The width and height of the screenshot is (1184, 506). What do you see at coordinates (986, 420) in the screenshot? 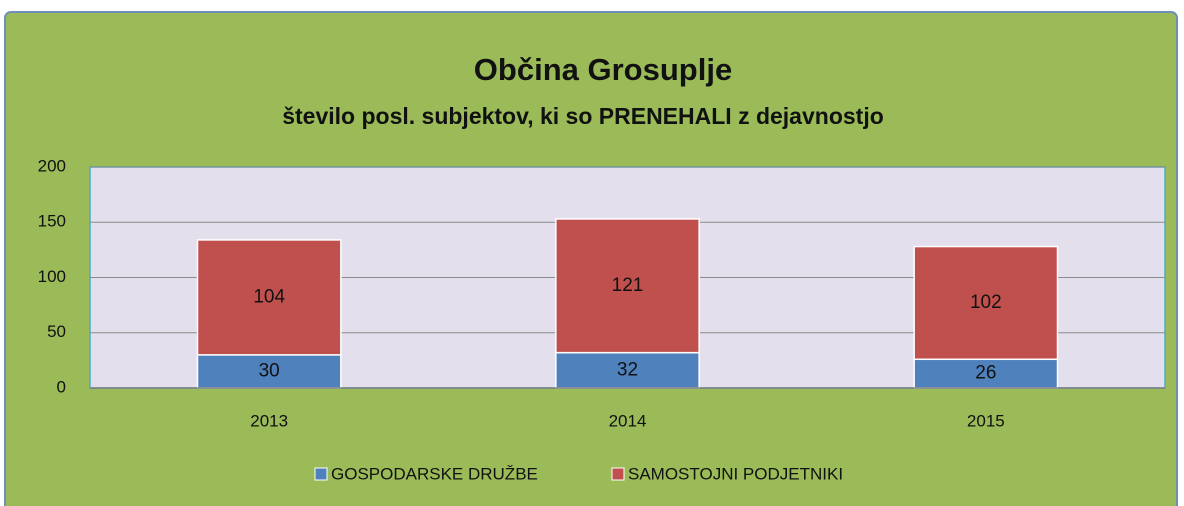
I see `x-tick-label: 2015` at bounding box center [986, 420].